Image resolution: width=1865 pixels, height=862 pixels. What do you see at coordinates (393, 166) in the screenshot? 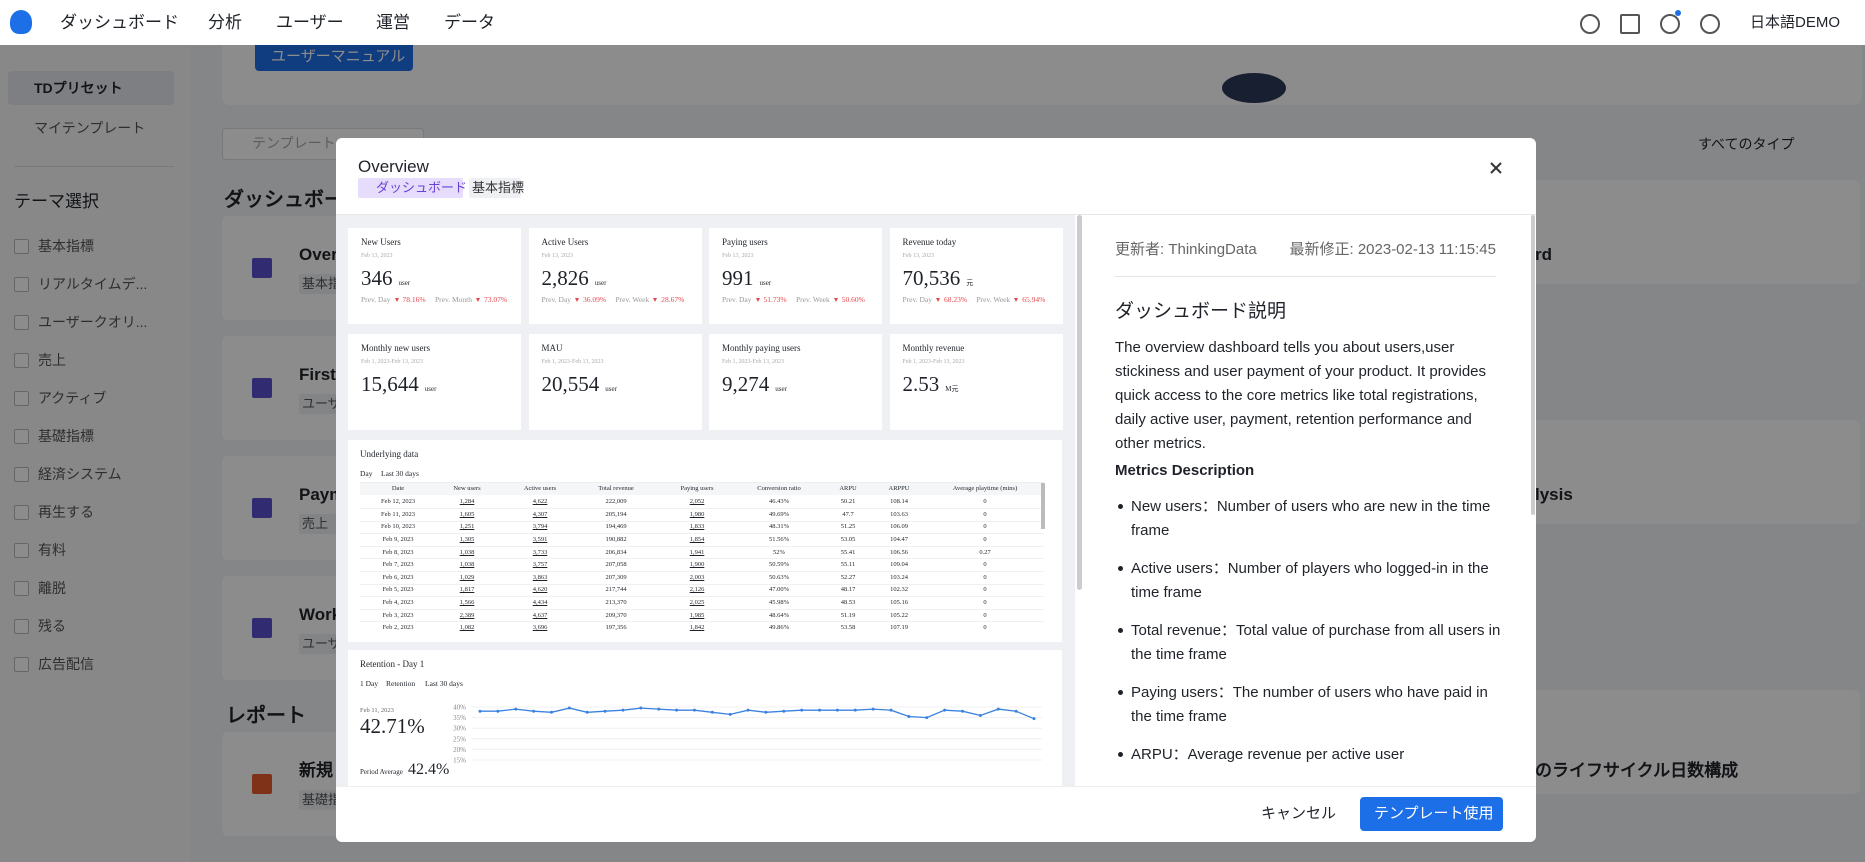
I see `modal-title: Overview` at bounding box center [393, 166].